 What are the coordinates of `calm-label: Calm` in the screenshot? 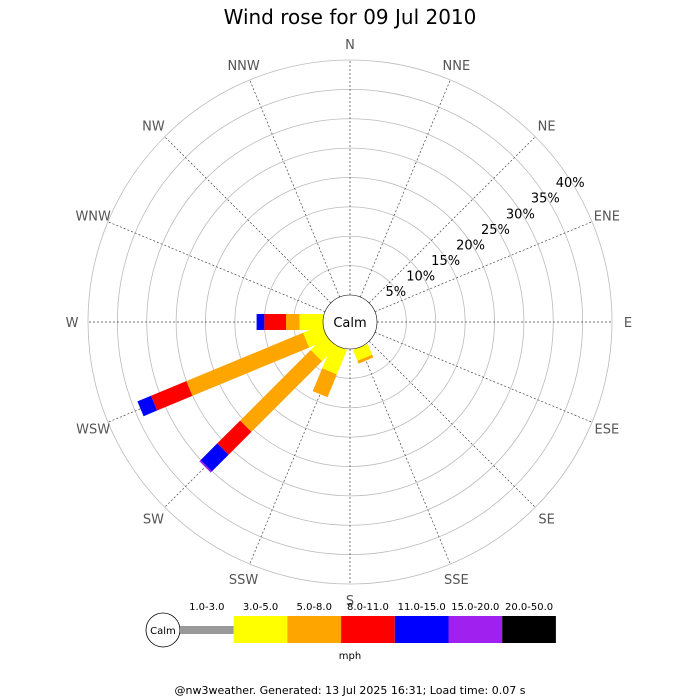 It's located at (349, 323).